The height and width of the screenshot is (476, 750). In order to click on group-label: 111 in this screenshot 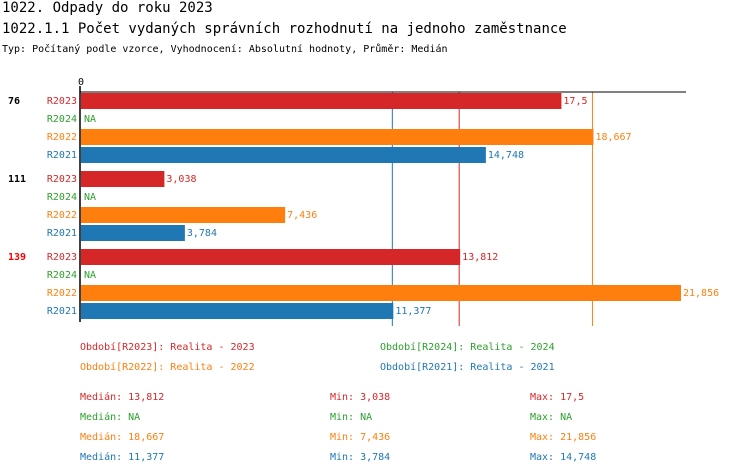, I will do `click(17, 179)`.